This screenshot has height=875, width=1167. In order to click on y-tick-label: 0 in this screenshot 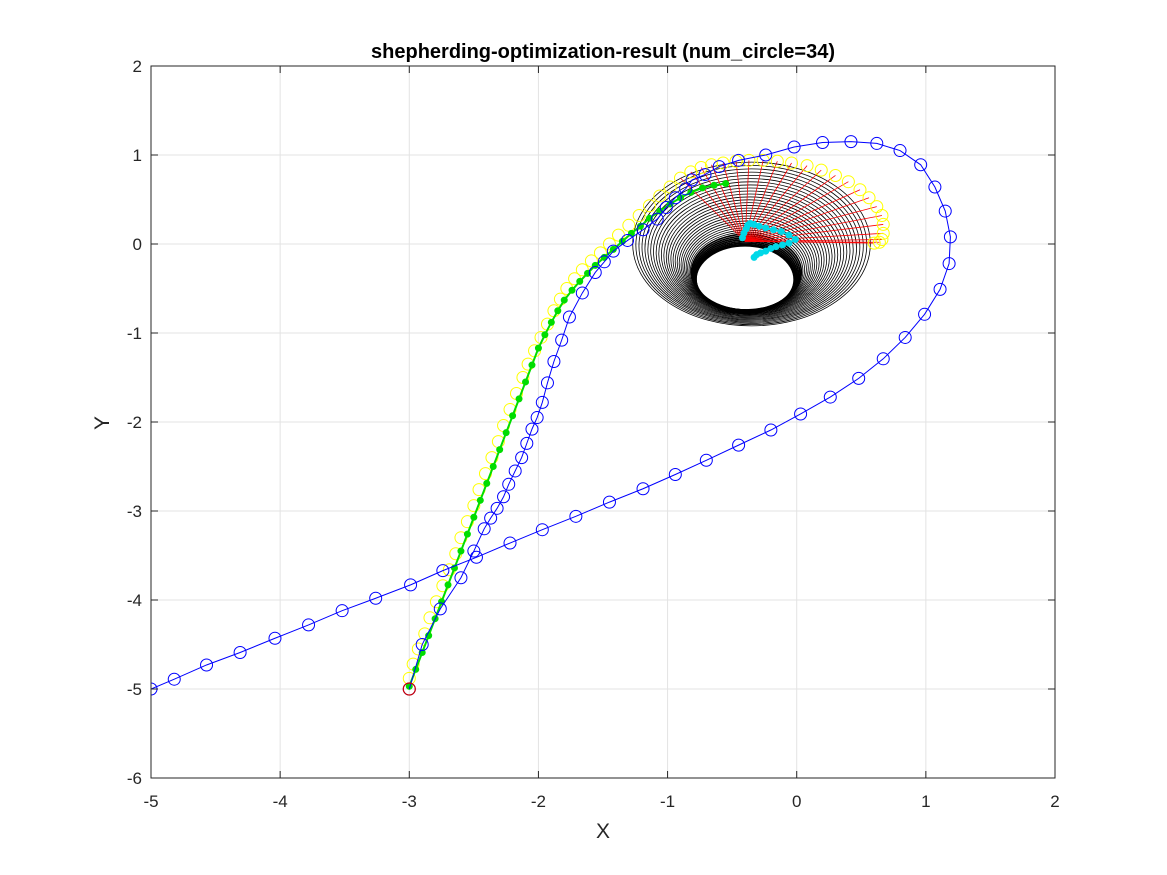, I will do `click(137, 244)`.